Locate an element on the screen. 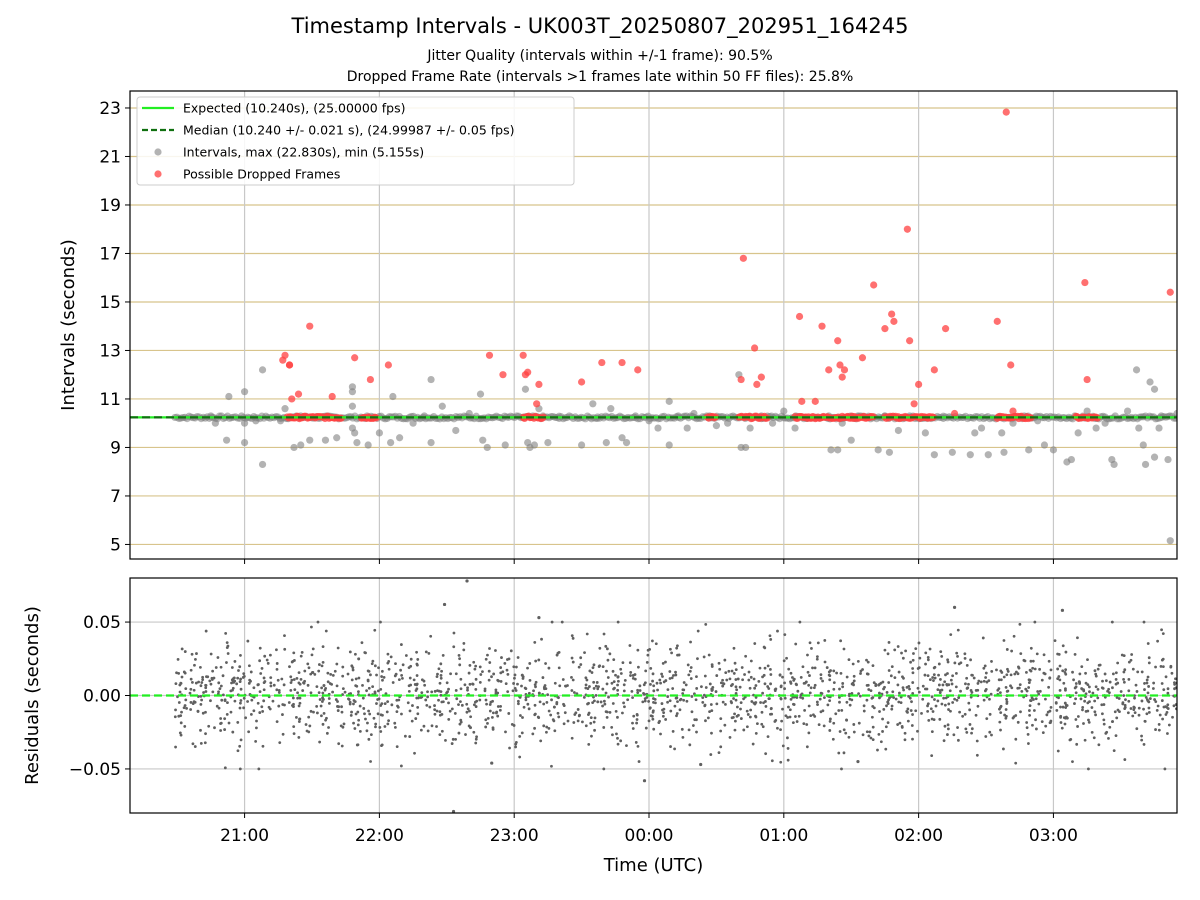  y-tick-label: 11 is located at coordinates (110, 400).